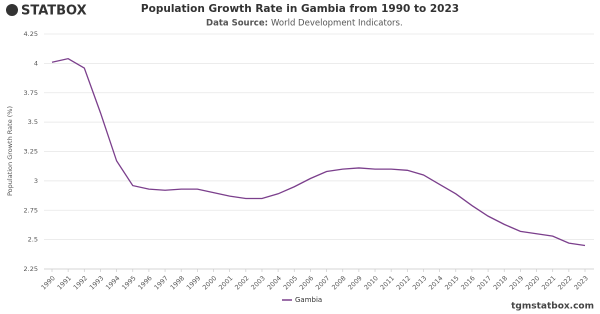 This screenshot has height=314, width=600. I want to click on y-tick-label: 3, so click(36, 181).